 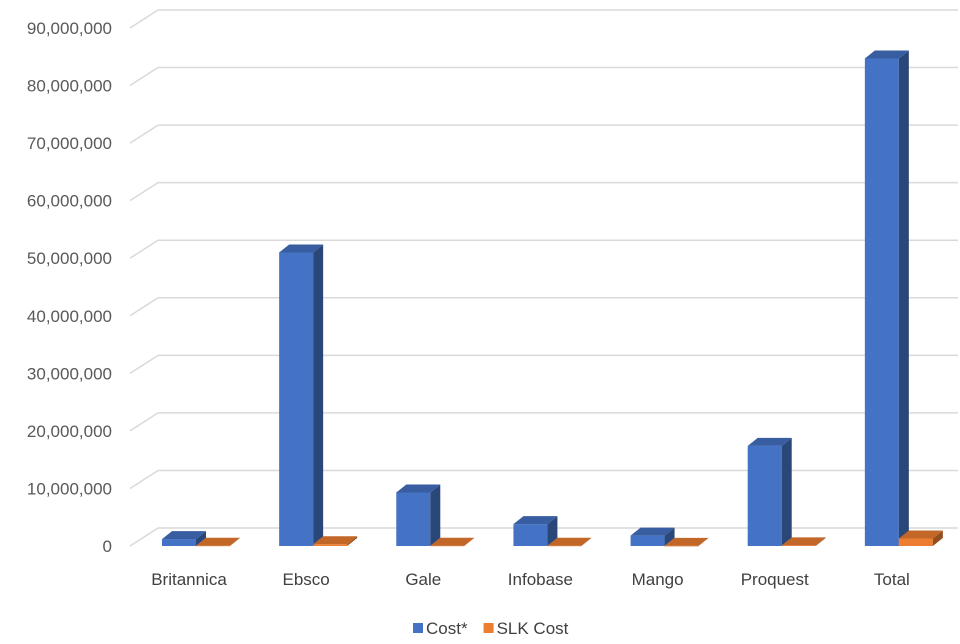 I want to click on bar-cost-mango, so click(x=647, y=540).